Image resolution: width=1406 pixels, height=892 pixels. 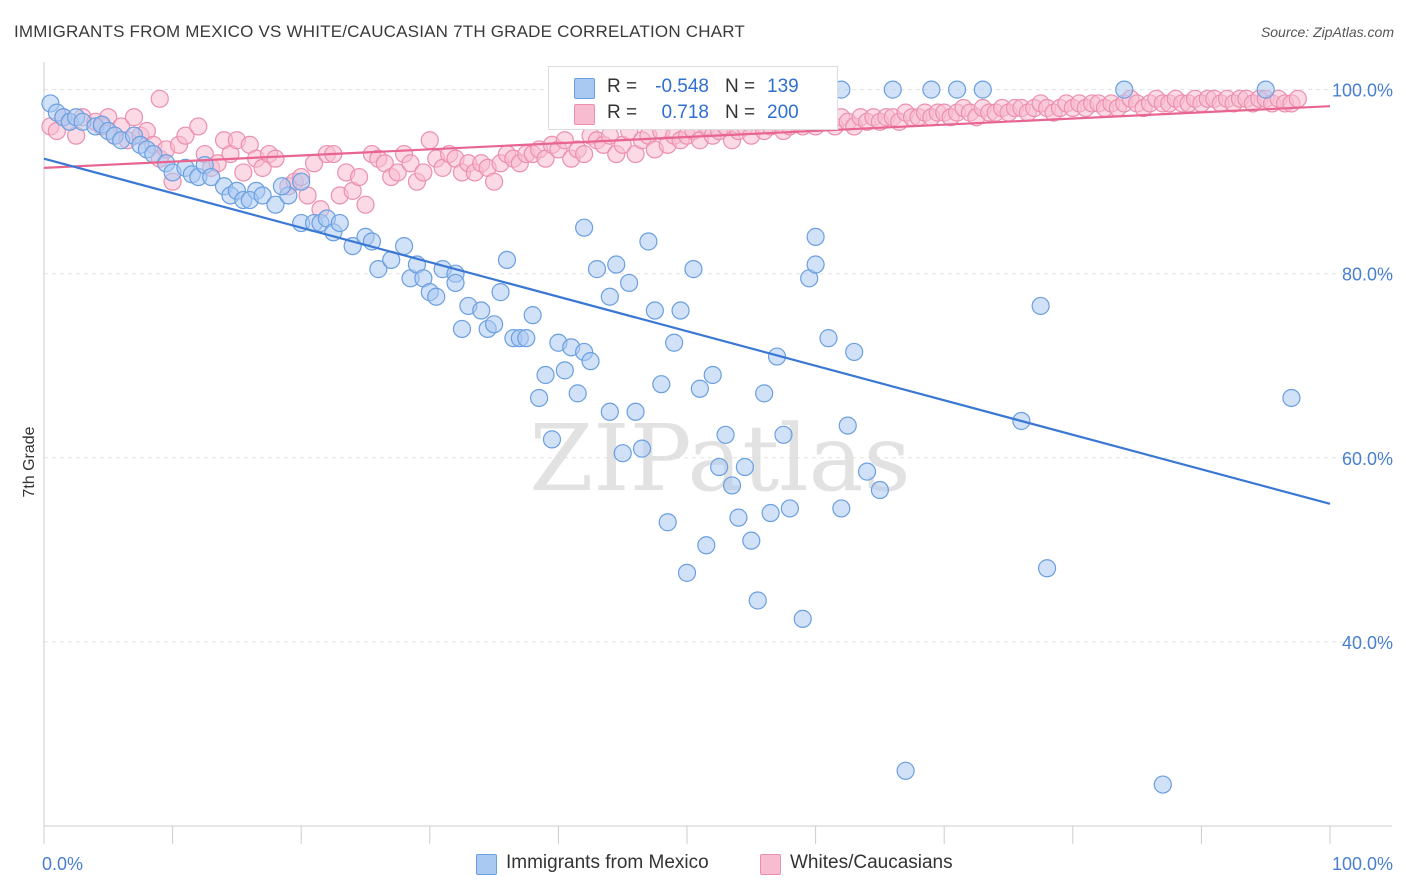 I want to click on y-tick-label: 80.0%, so click(x=1367, y=275).